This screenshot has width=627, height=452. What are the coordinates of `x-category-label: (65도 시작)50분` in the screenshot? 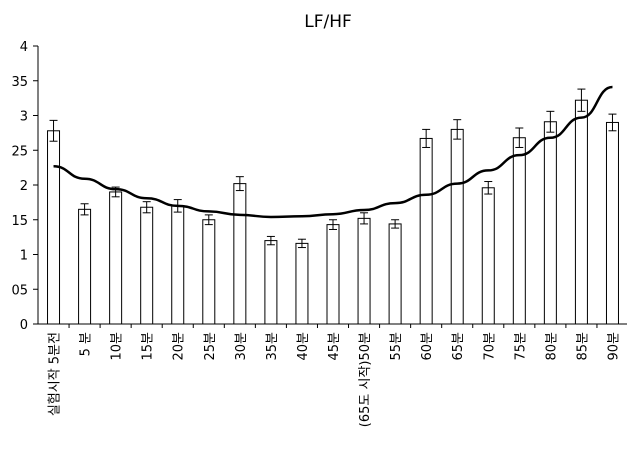 It's located at (365, 379).